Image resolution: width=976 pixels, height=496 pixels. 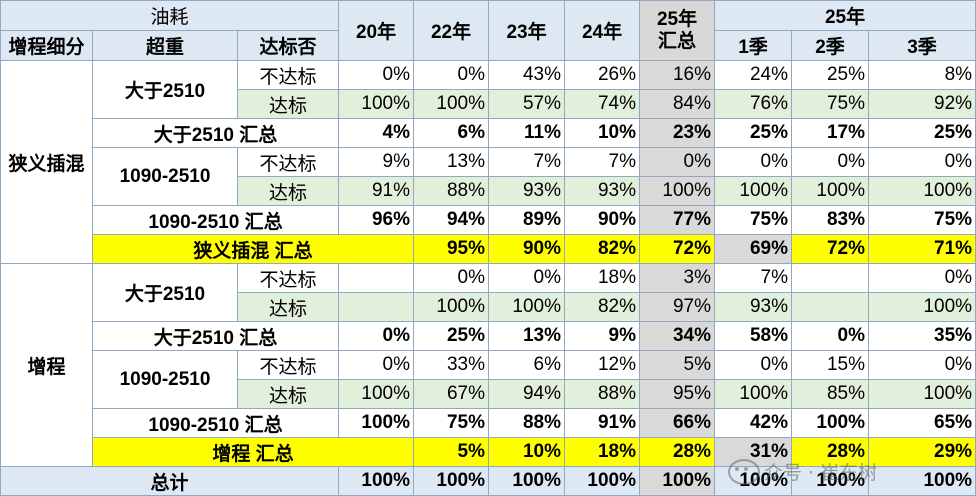 I want to click on subtotal-row: 1090-2510 汇总 100% 75% 88% 91% 66% 42% 100% 65%, so click(x=488, y=423).